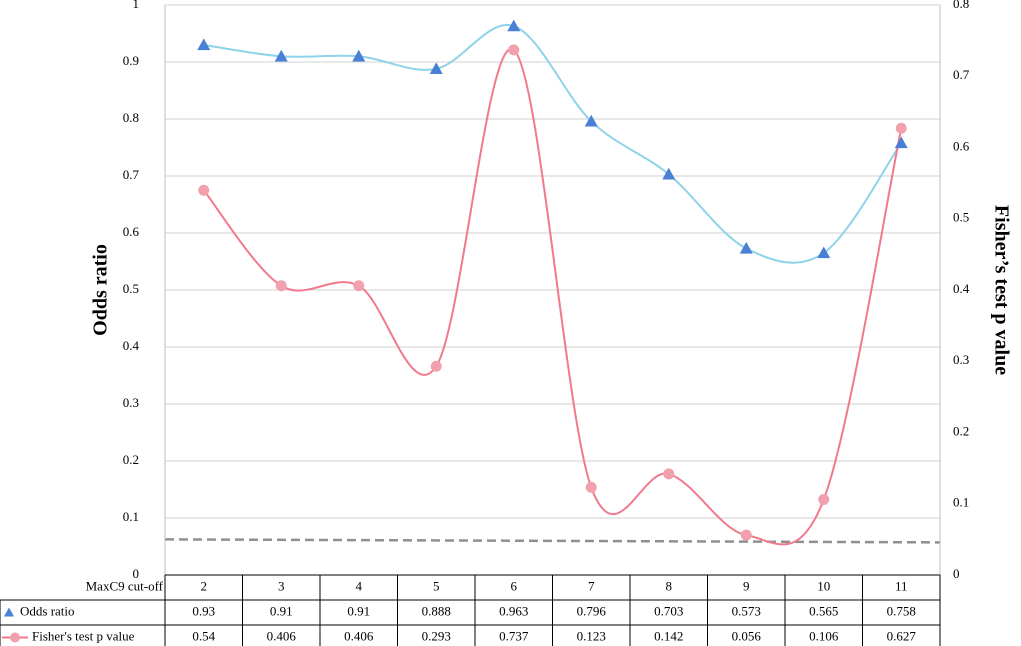 This screenshot has width=1021, height=646. I want to click on x-axis-title: MaxC9 cut-off, so click(125, 585).